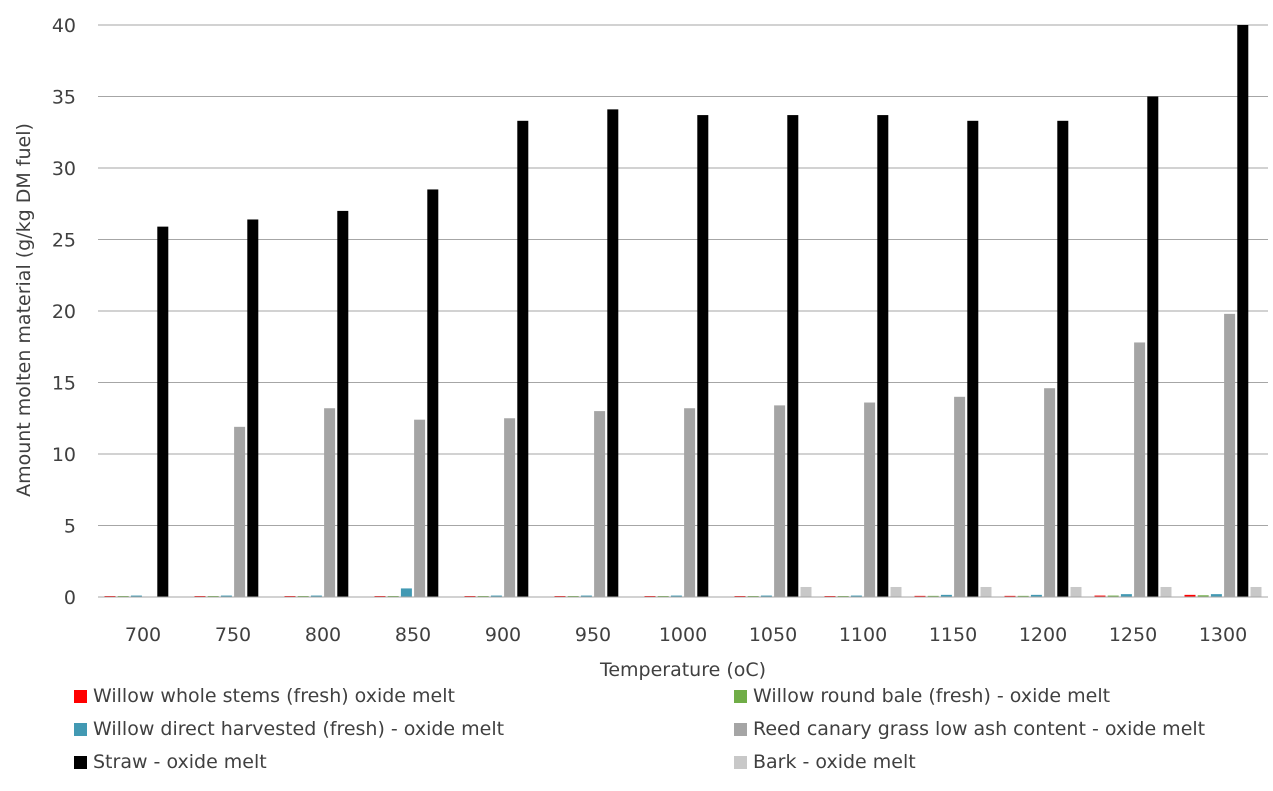 The height and width of the screenshot is (791, 1273). What do you see at coordinates (64, 169) in the screenshot?
I see `y-tick-label: 30` at bounding box center [64, 169].